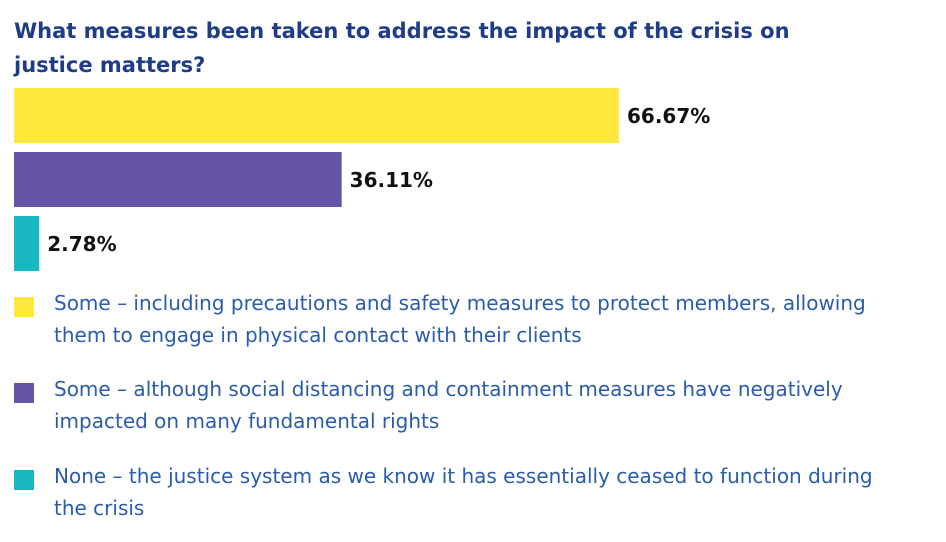 This screenshot has height=542, width=946. What do you see at coordinates (391, 180) in the screenshot?
I see `value-label: 36.11%` at bounding box center [391, 180].